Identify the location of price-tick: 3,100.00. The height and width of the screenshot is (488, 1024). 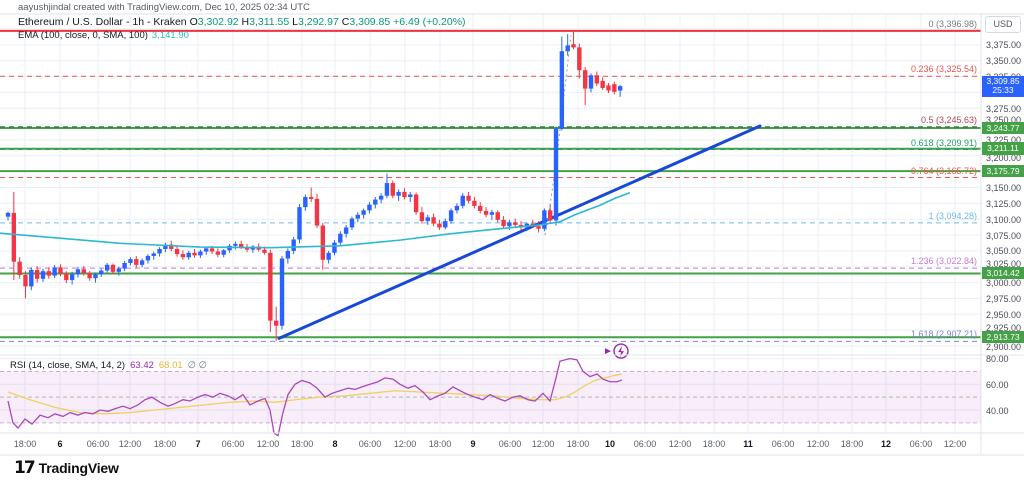
(1004, 219).